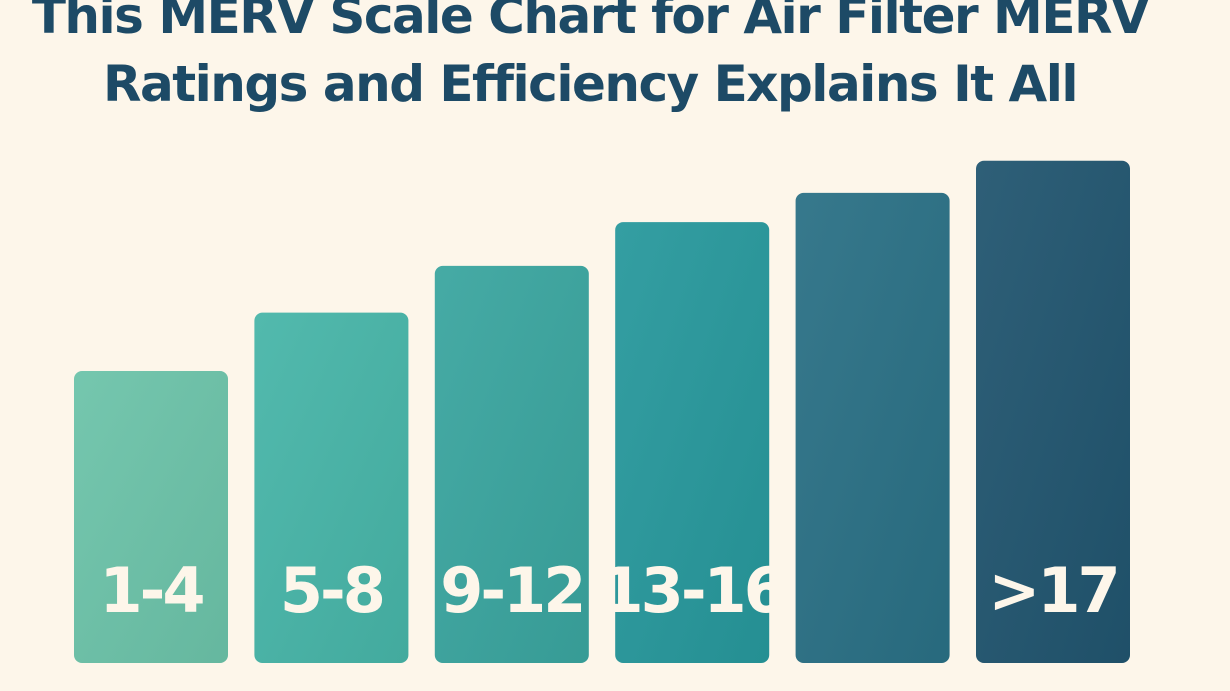 The image size is (1230, 691). Describe the element at coordinates (511, 590) in the screenshot. I see `bar-label: 9-12` at that location.